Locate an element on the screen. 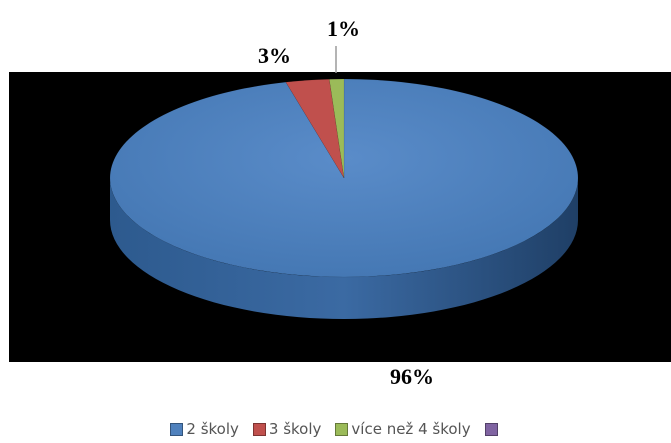  legend-item-3-skoly: 3 školy is located at coordinates (287, 429).